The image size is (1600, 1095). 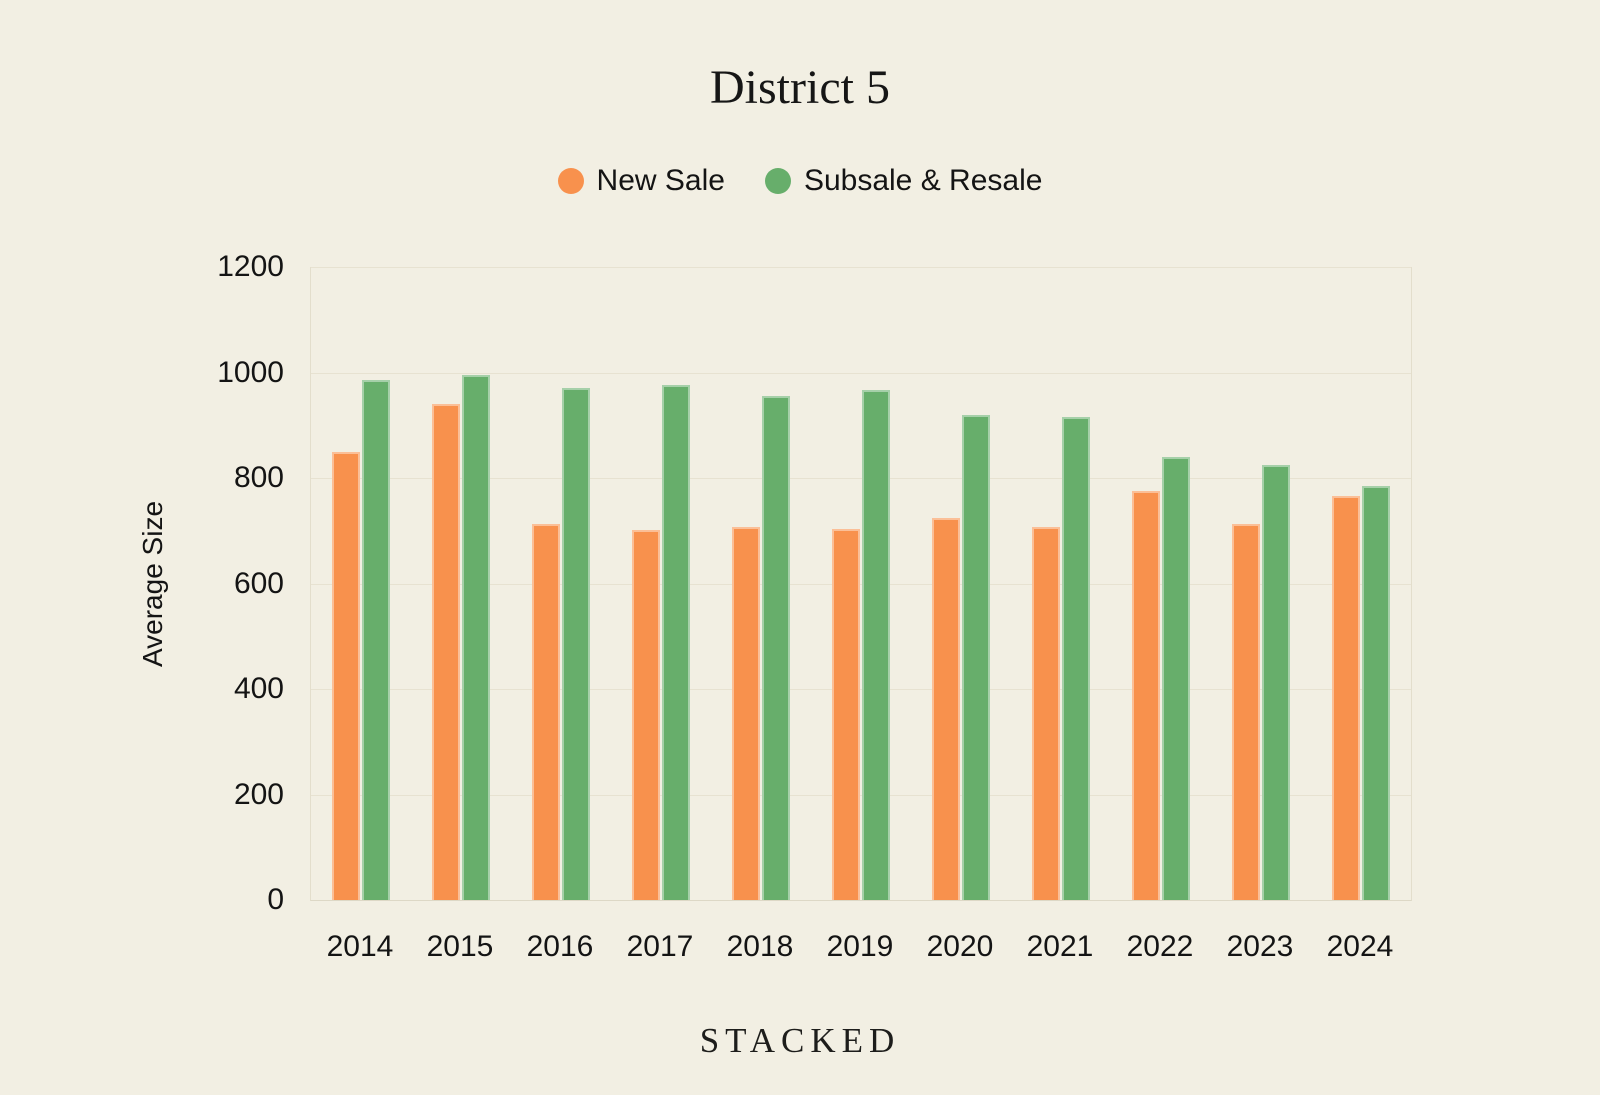 What do you see at coordinates (976, 657) in the screenshot?
I see `bar-subsale-resale-2020` at bounding box center [976, 657].